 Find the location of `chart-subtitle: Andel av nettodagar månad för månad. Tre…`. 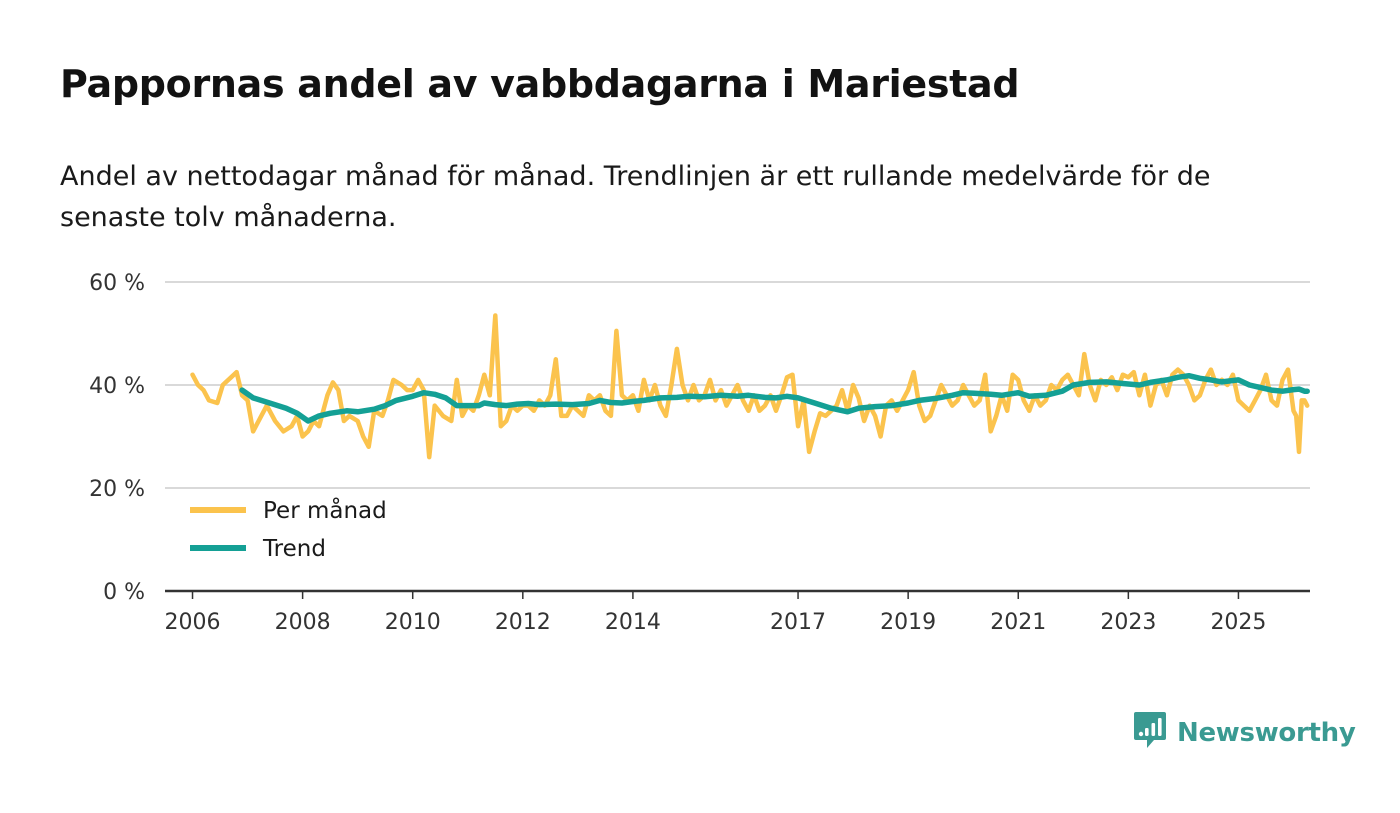

chart-subtitle: Andel av nettodagar månad för månad. Tre… is located at coordinates (635, 197).